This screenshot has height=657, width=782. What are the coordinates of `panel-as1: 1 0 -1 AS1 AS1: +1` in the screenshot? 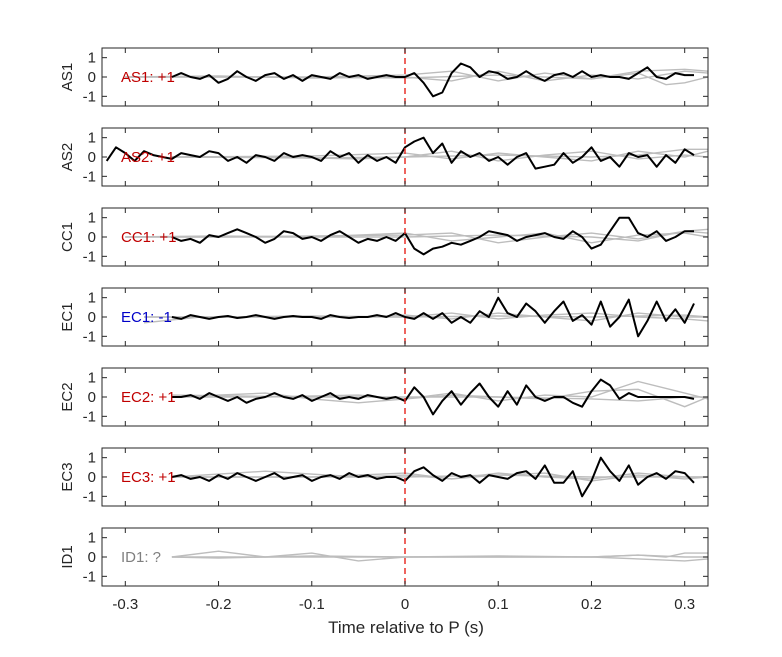 It's located at (384, 77).